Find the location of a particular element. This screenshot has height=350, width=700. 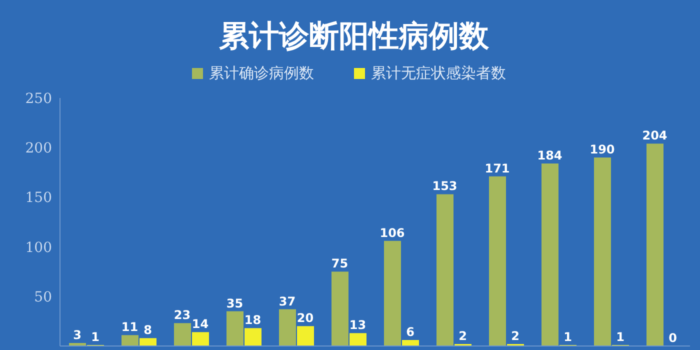

data-label: 23 is located at coordinates (182, 315).